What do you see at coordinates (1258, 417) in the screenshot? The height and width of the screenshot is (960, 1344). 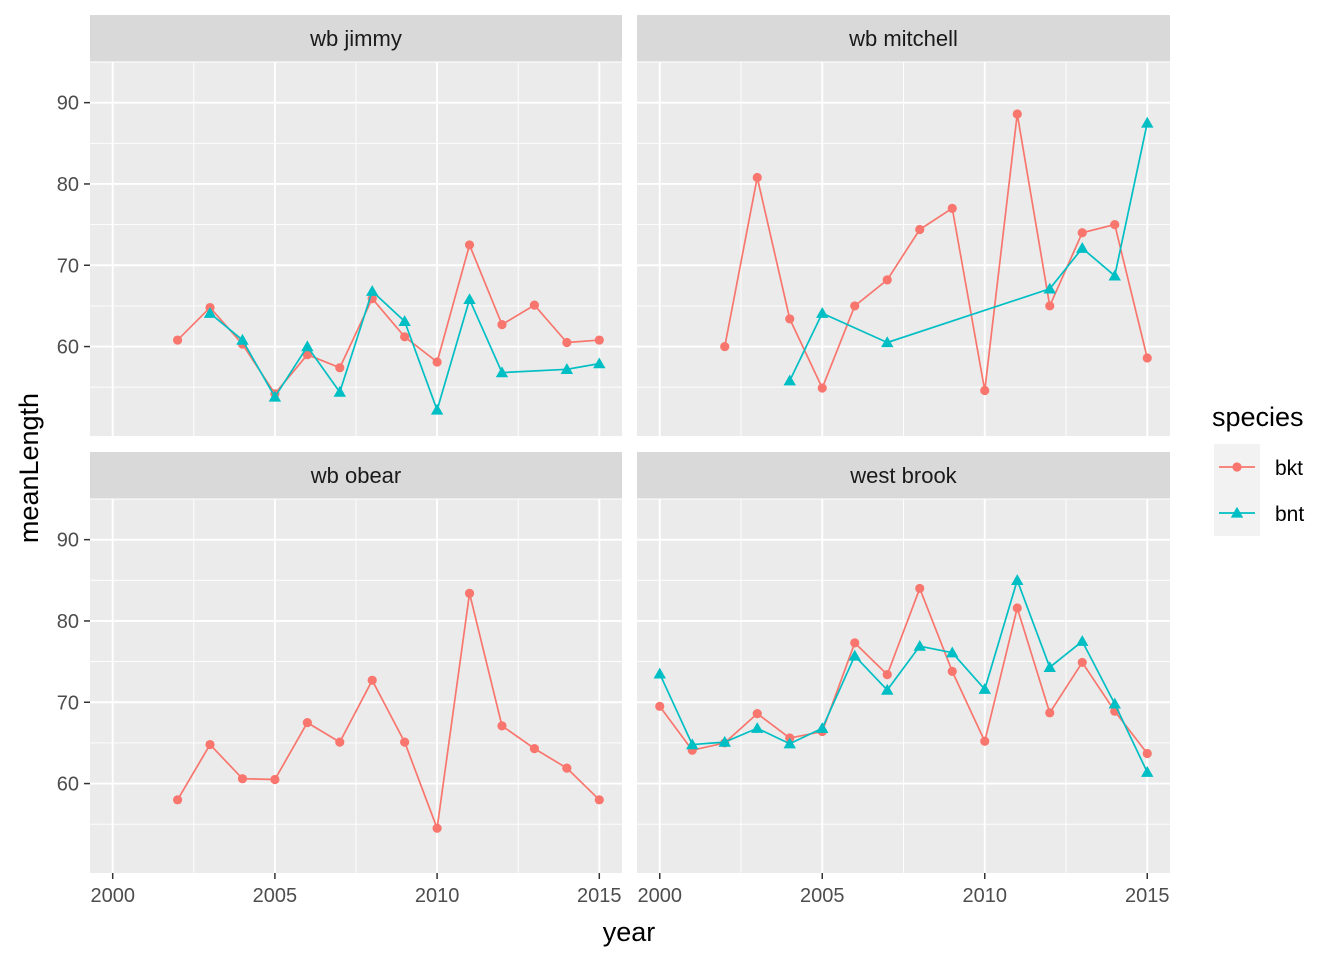 I see `legend-title: species` at bounding box center [1258, 417].